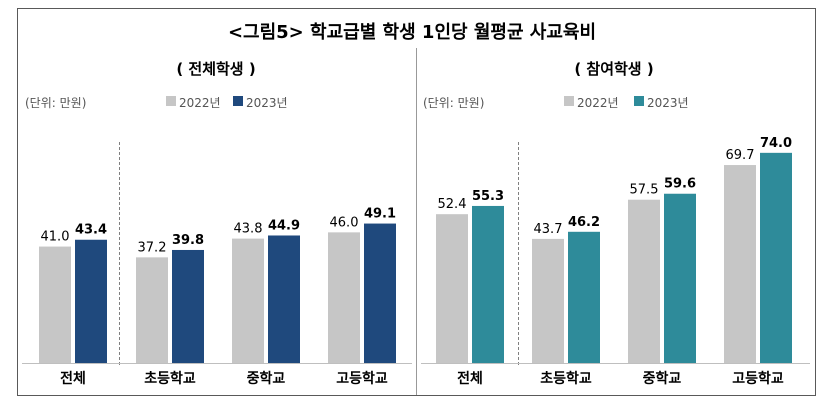  Describe the element at coordinates (584, 222) in the screenshot. I see `value-label-2023-1: 46.2` at that location.